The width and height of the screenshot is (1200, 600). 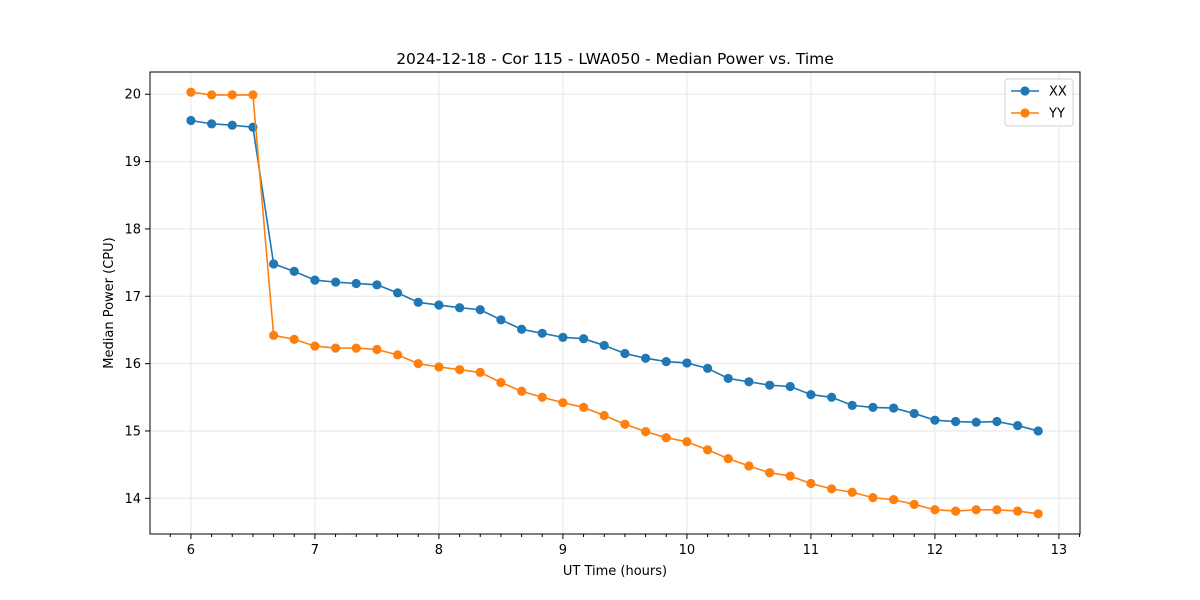 What do you see at coordinates (563, 550) in the screenshot?
I see `x-tick-label: 9` at bounding box center [563, 550].